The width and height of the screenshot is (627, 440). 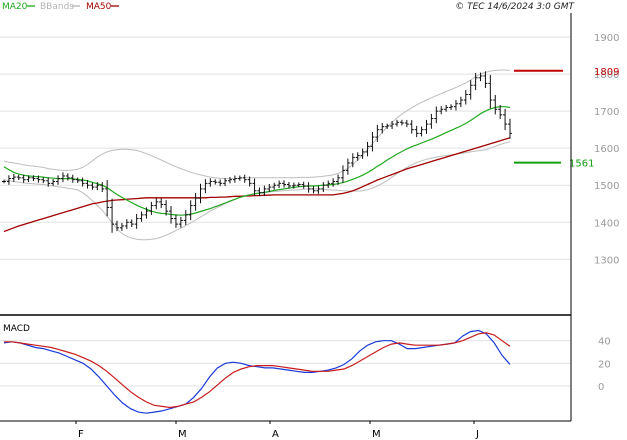 I want to click on macd-tick-label: 20, so click(x=604, y=364).